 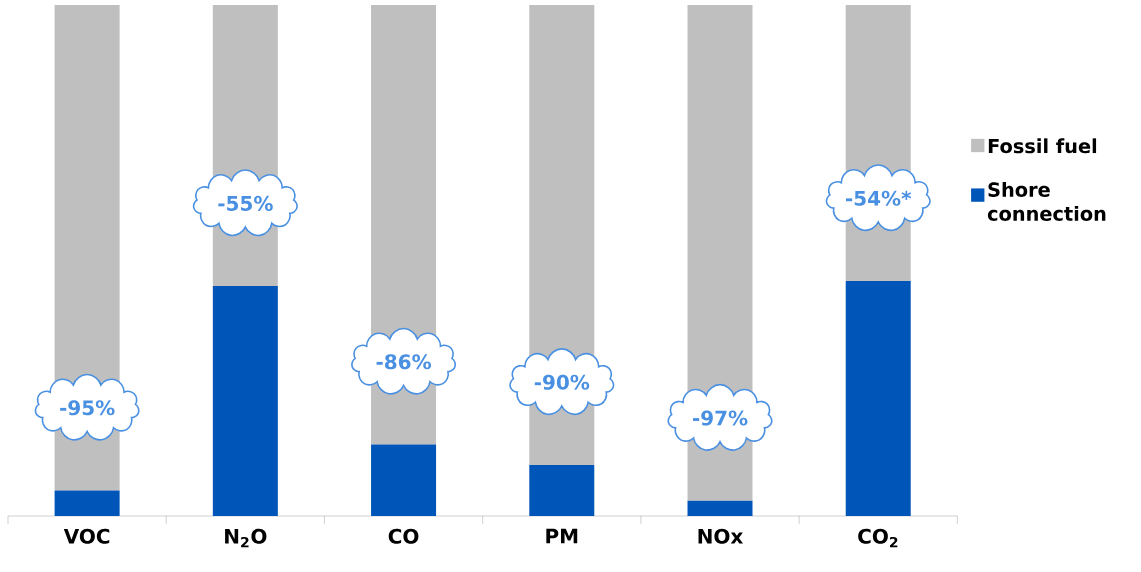 What do you see at coordinates (721, 536) in the screenshot?
I see `x-tick-label: NOx` at bounding box center [721, 536].